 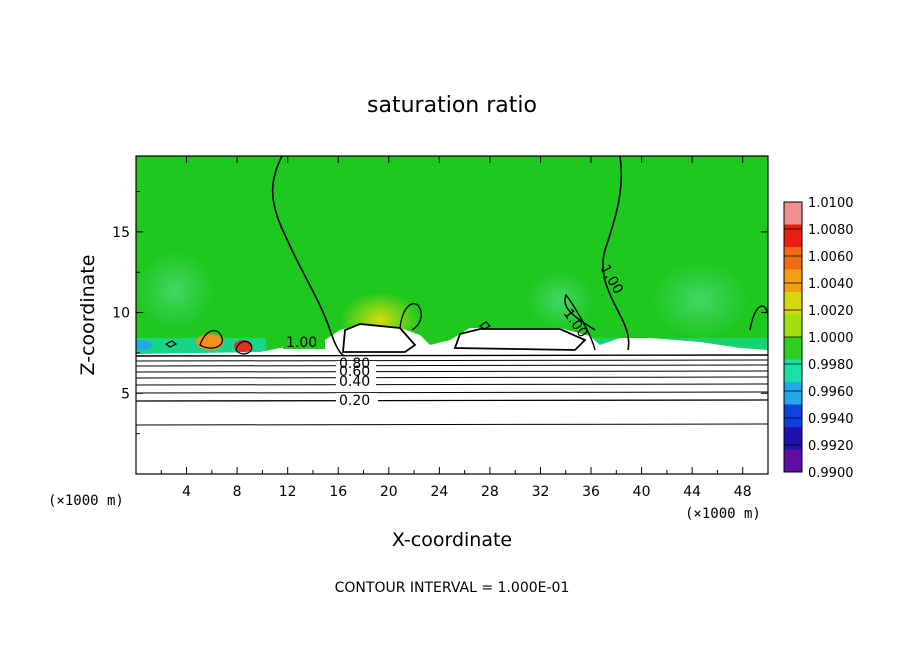 I want to click on contour-label: 1.00, so click(x=301, y=343).